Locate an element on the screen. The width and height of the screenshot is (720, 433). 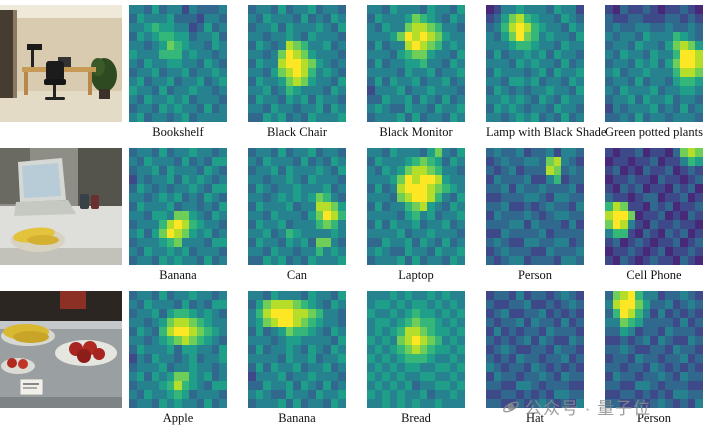
heatmap-tile: Can is located at coordinates (297, 215).